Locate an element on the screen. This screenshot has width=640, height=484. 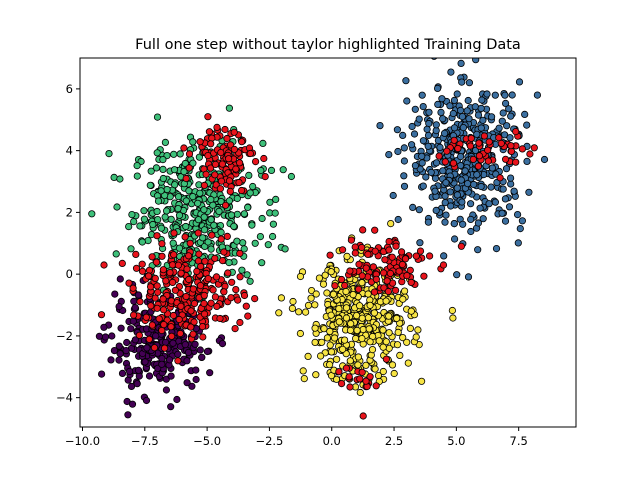
x-tick-label: 2.5 is located at coordinates (394, 441).